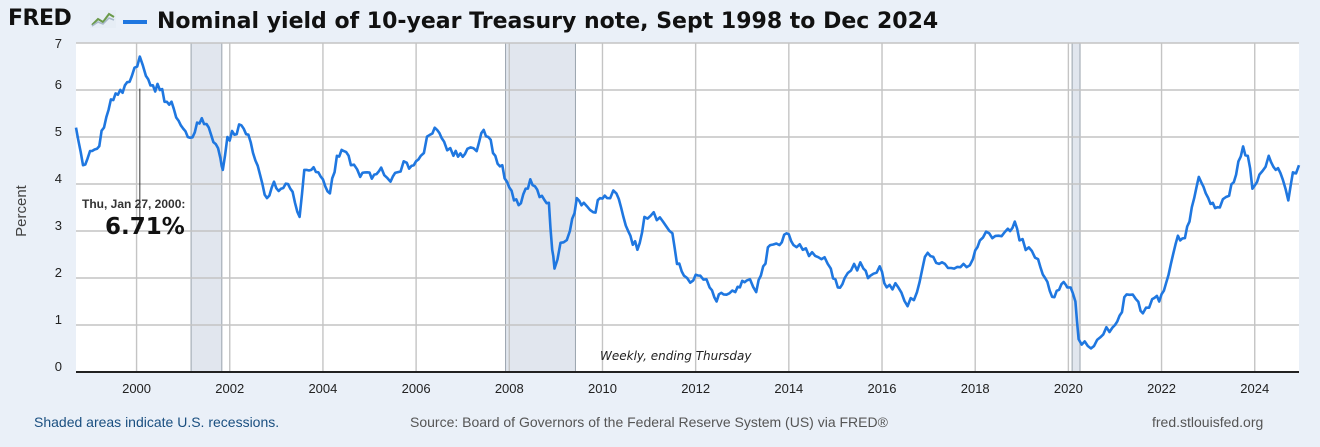 The width and height of the screenshot is (1320, 447). What do you see at coordinates (322, 388) in the screenshot?
I see `x-tick-label-2004: 2004` at bounding box center [322, 388].